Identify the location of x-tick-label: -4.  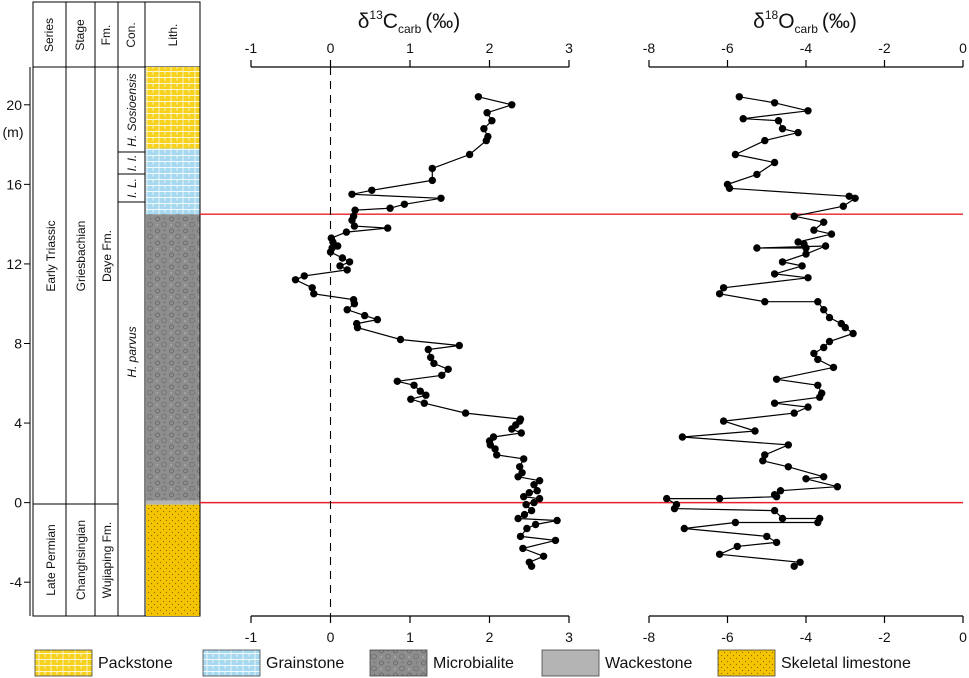
(806, 48).